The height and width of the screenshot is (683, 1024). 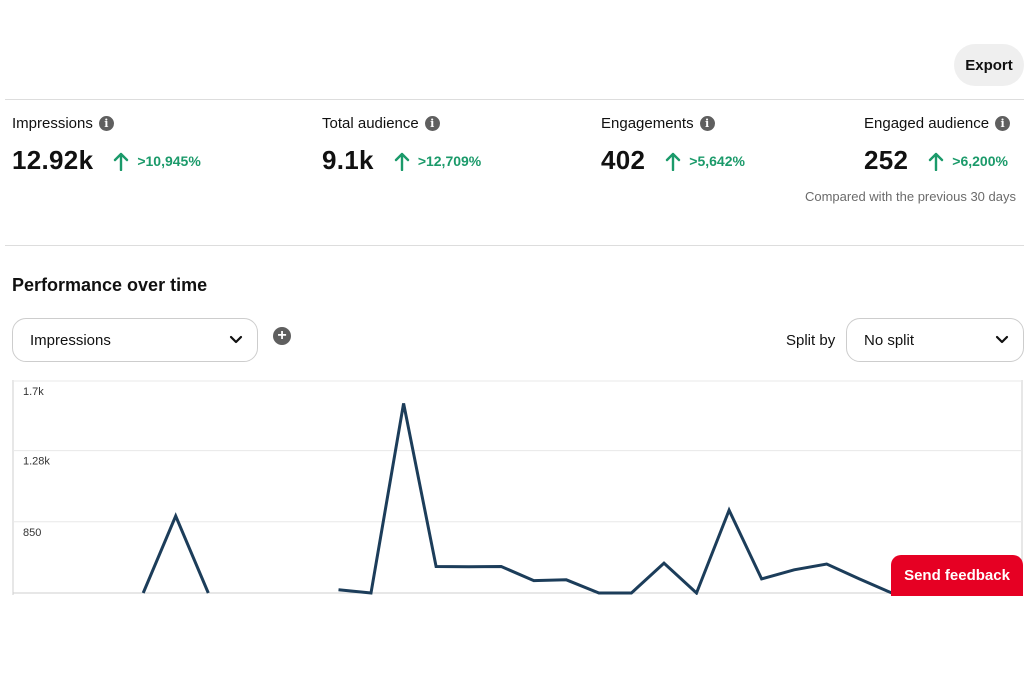 I want to click on metric-change: >5,642%, so click(x=717, y=160).